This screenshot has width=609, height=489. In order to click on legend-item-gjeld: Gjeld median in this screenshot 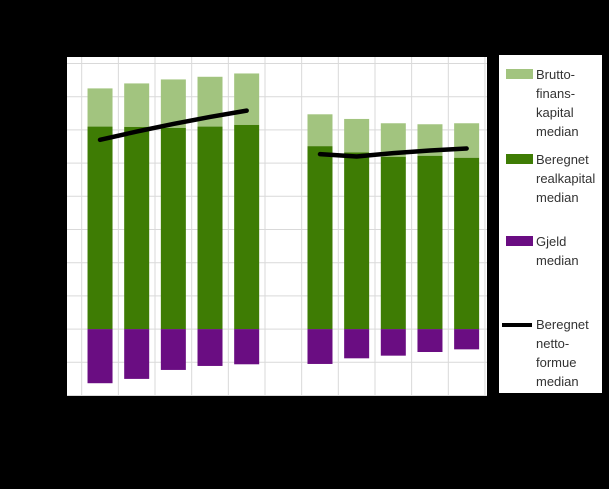, I will do `click(554, 251)`.